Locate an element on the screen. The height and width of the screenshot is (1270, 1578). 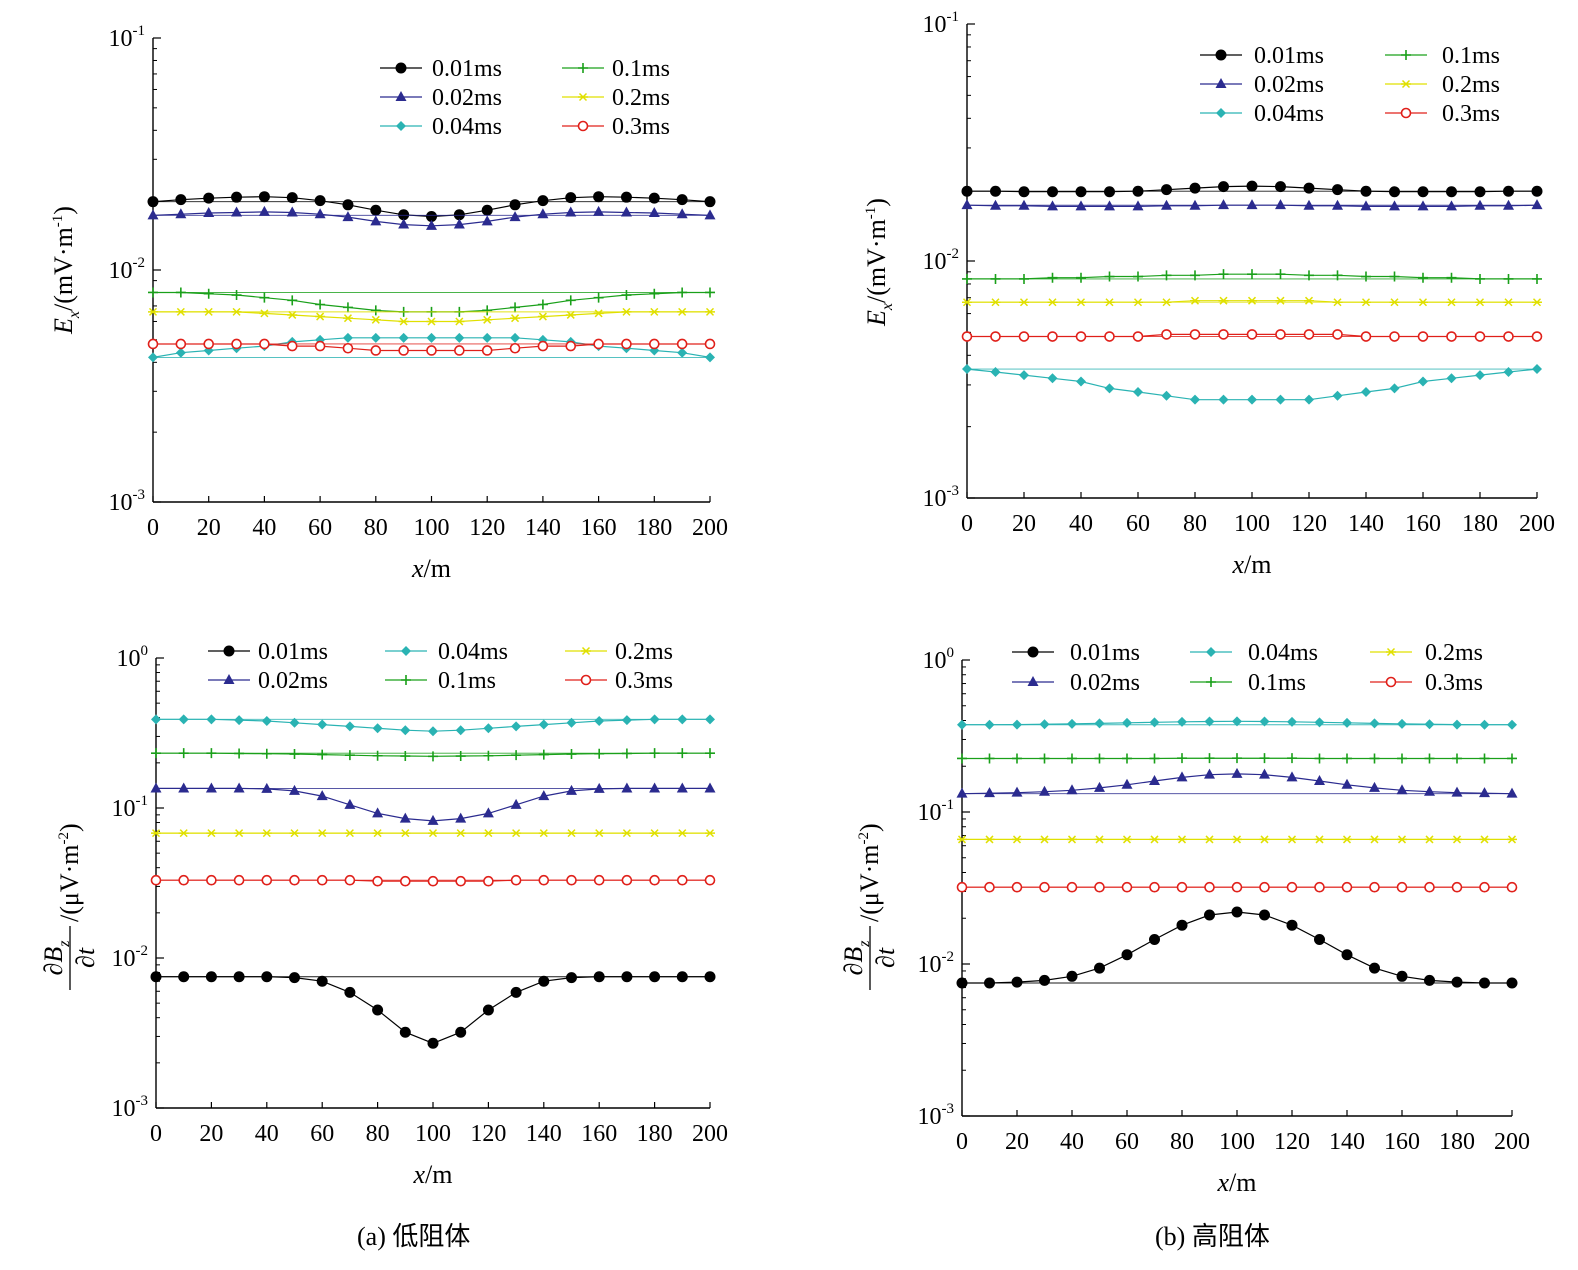
y-axis-title-unit: /(μV·m-2) is located at coordinates (69, 872).